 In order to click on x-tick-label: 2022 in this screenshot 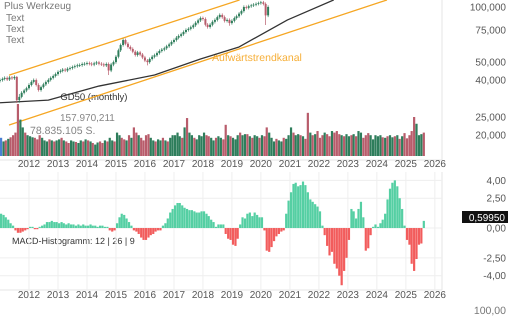, I will do `click(319, 164)`.